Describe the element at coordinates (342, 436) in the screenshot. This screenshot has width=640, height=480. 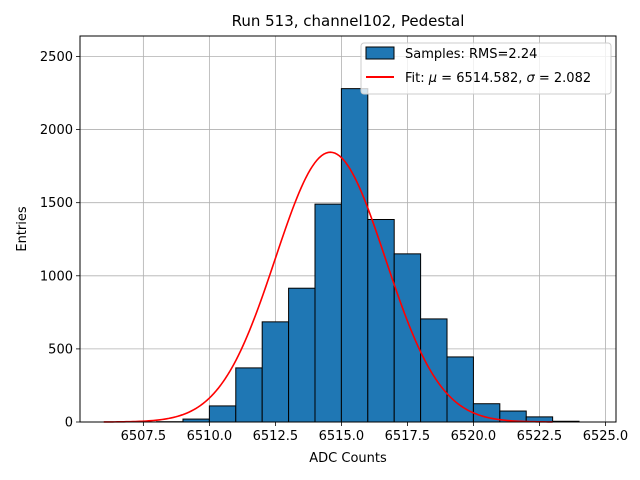
I see `x-tick-label: 6515.0` at that location.